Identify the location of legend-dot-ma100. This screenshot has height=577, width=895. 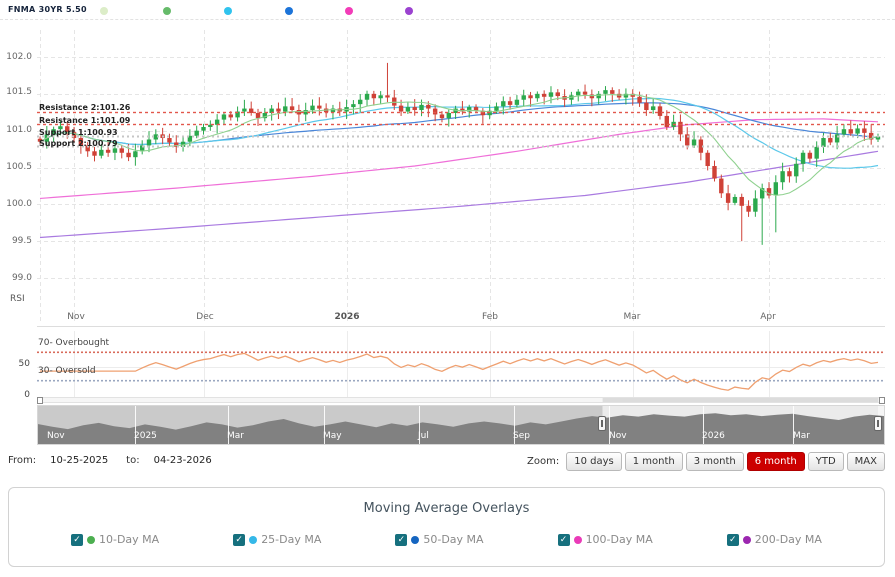
(349, 11).